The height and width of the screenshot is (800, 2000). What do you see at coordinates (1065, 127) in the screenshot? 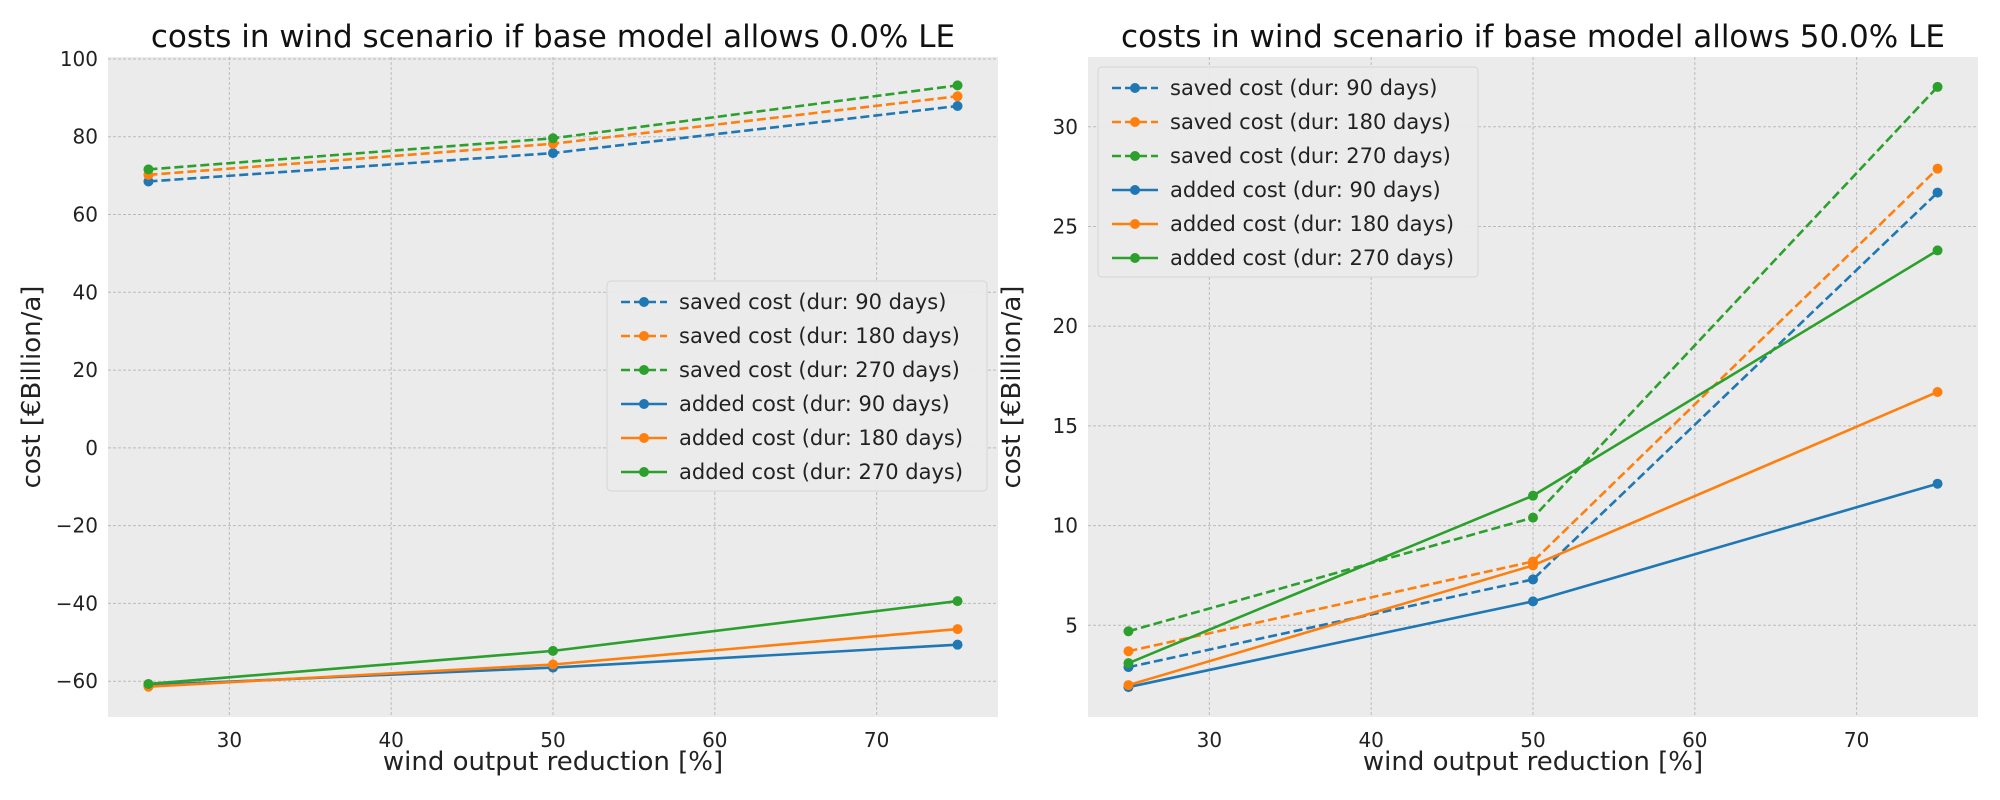
I see `y-tick-label: 30` at bounding box center [1065, 127].